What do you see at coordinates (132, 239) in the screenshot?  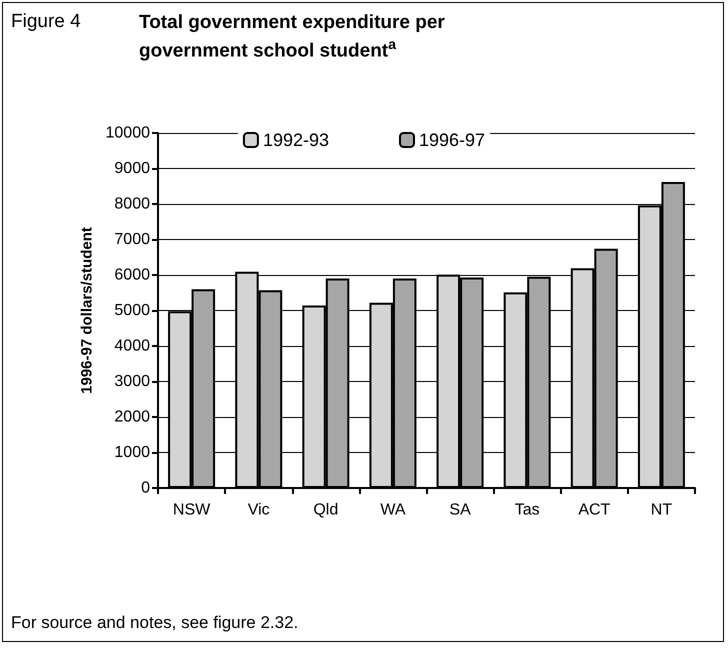 I see `y-tick-label: 7000` at bounding box center [132, 239].